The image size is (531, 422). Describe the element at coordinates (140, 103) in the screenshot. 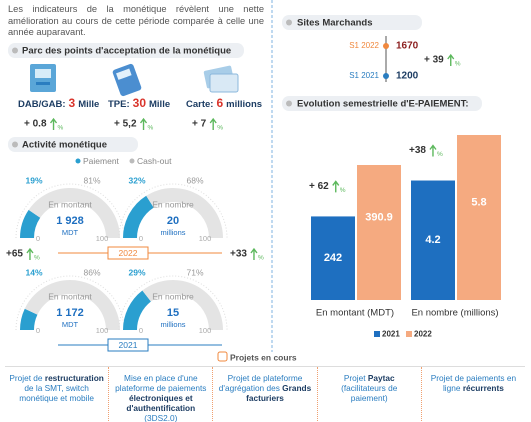

I see `acceptance-value: 30` at that location.